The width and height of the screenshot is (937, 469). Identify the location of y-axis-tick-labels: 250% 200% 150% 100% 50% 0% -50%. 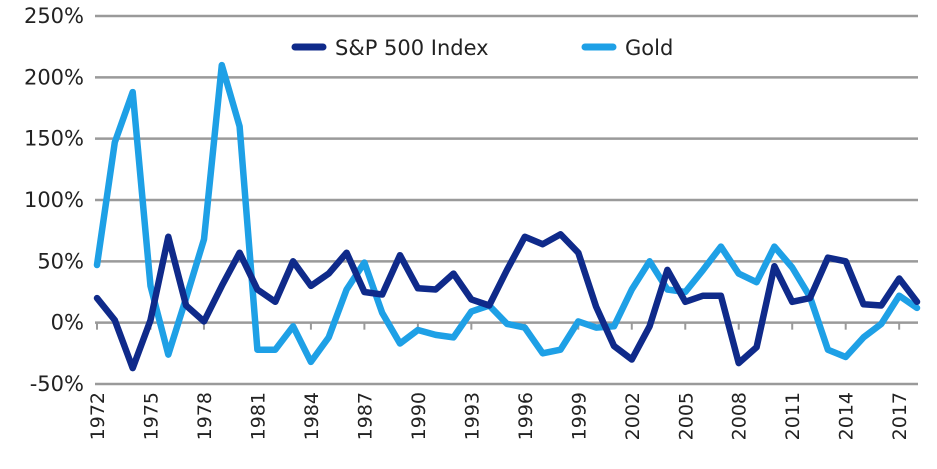
(54, 200).